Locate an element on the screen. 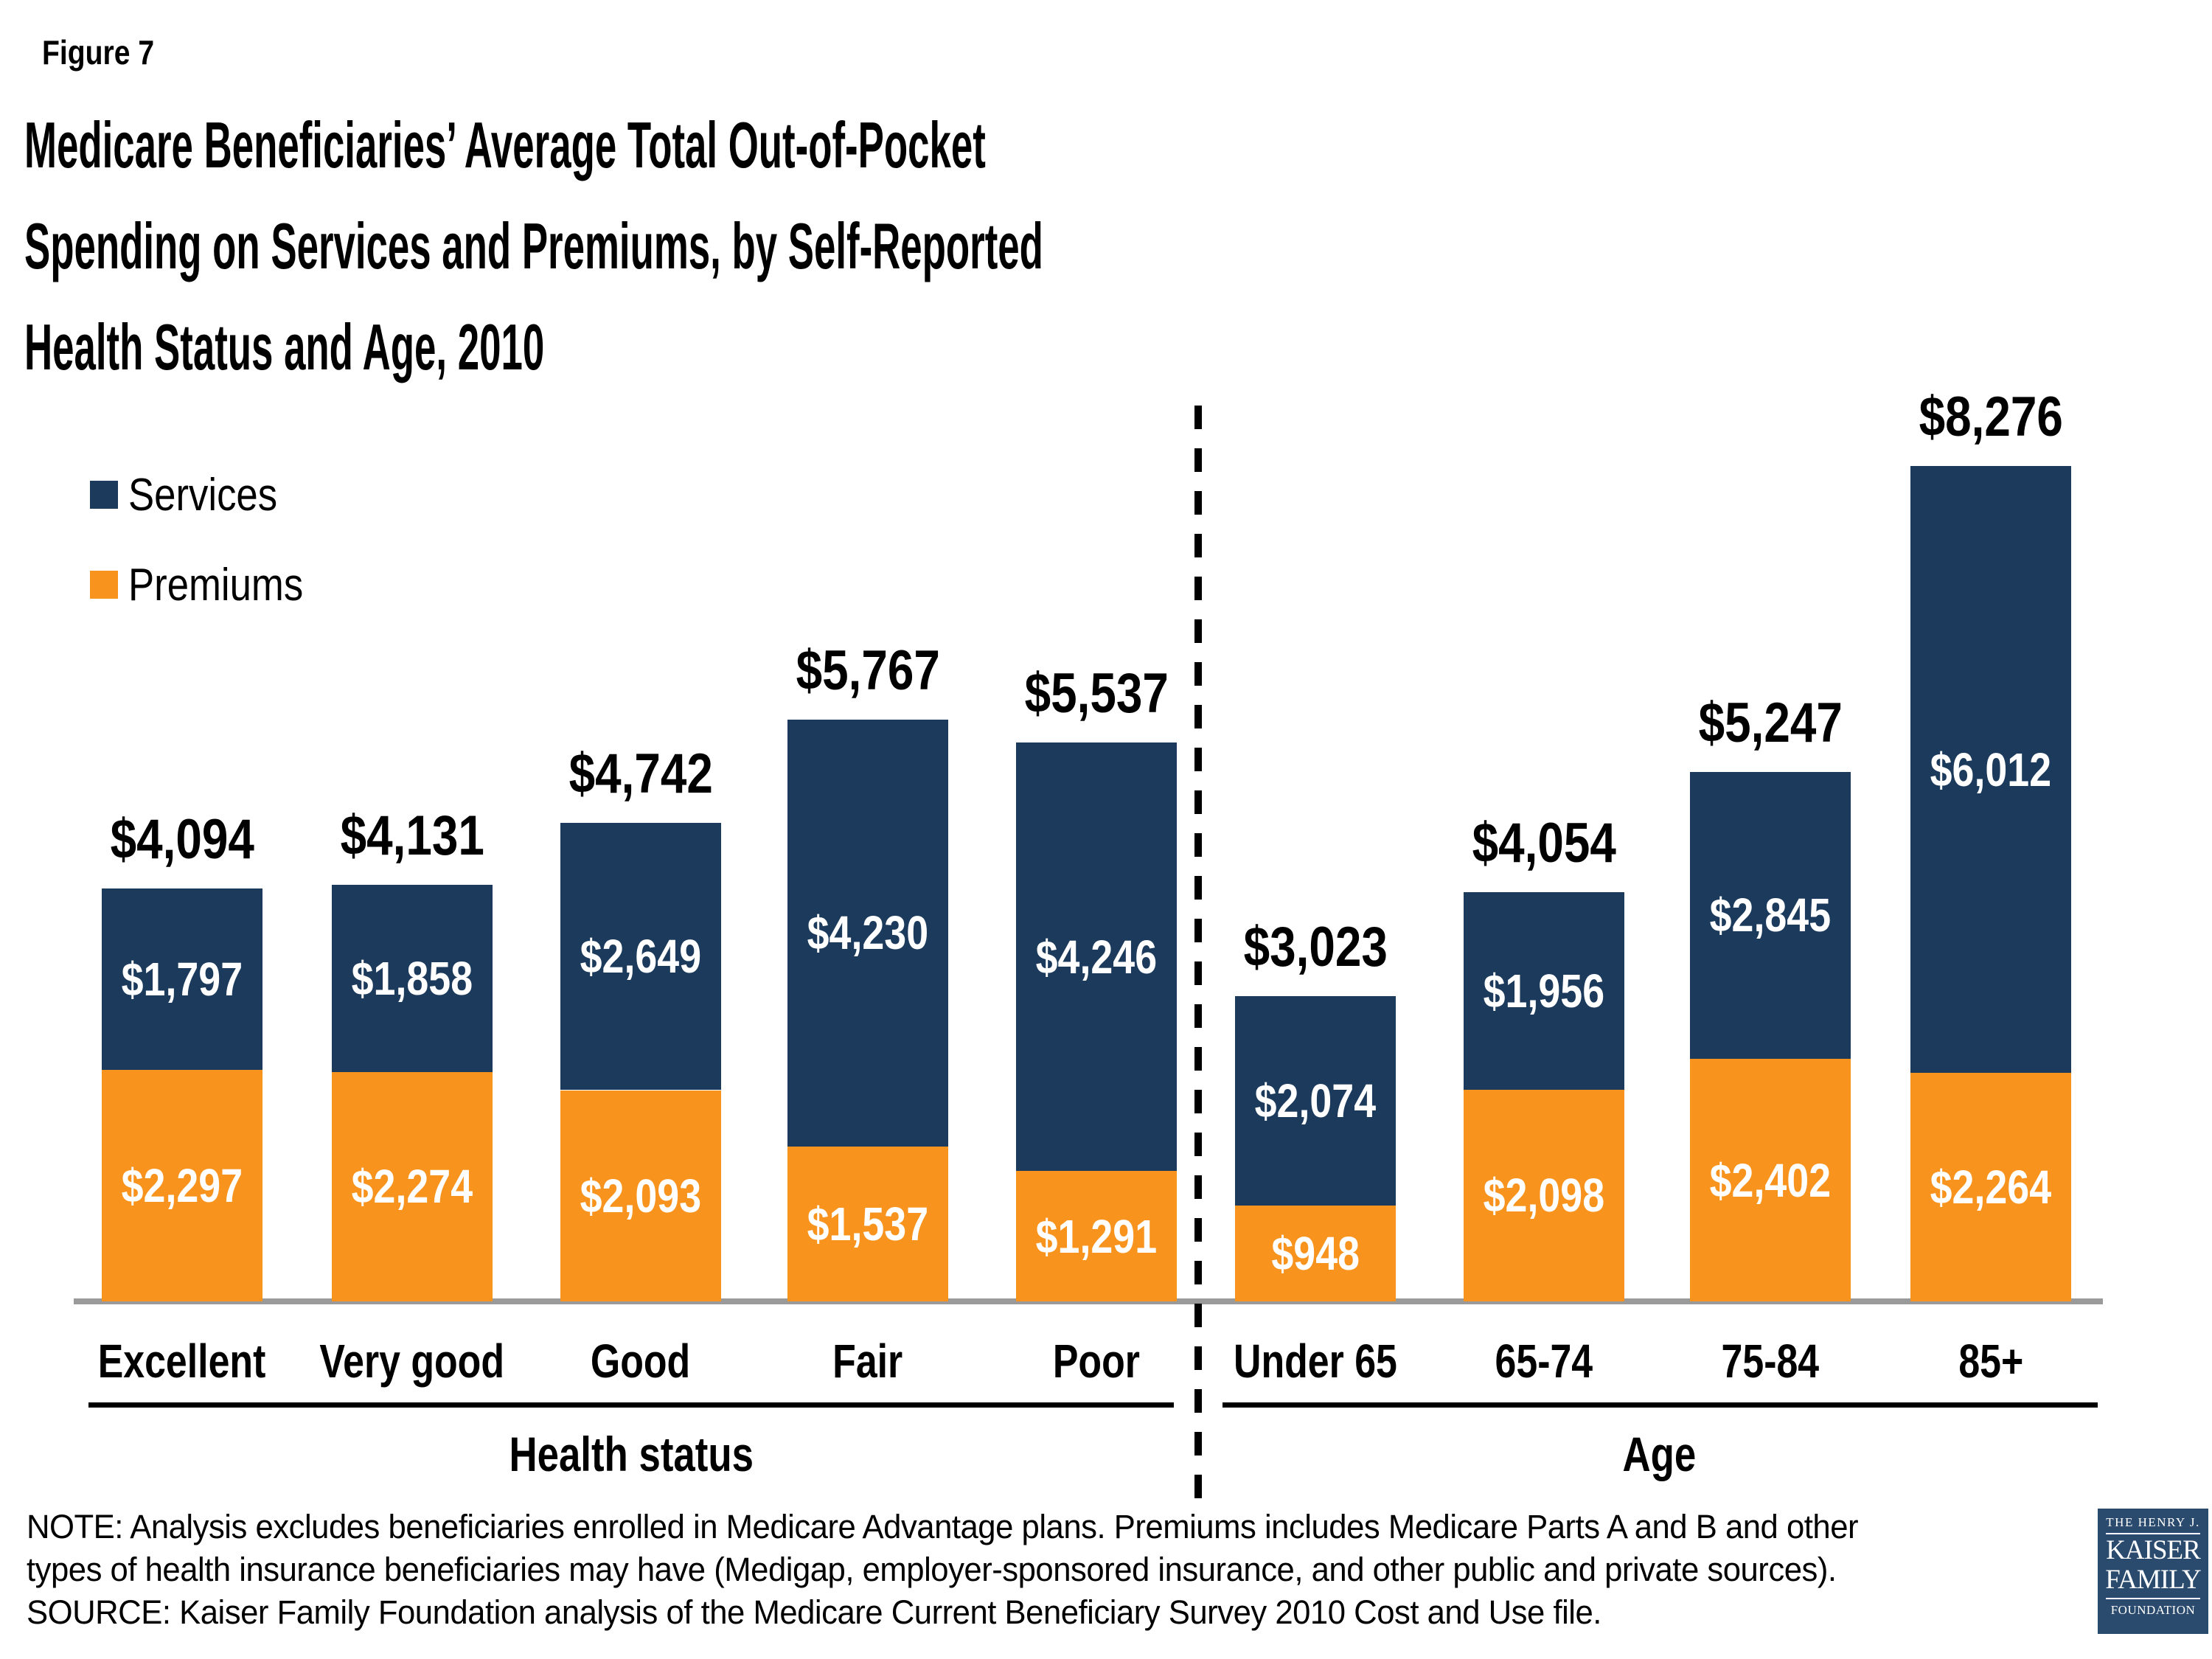 The image size is (2212, 1659). bar-65-74-services-label-text: $1,956 is located at coordinates (1544, 991).